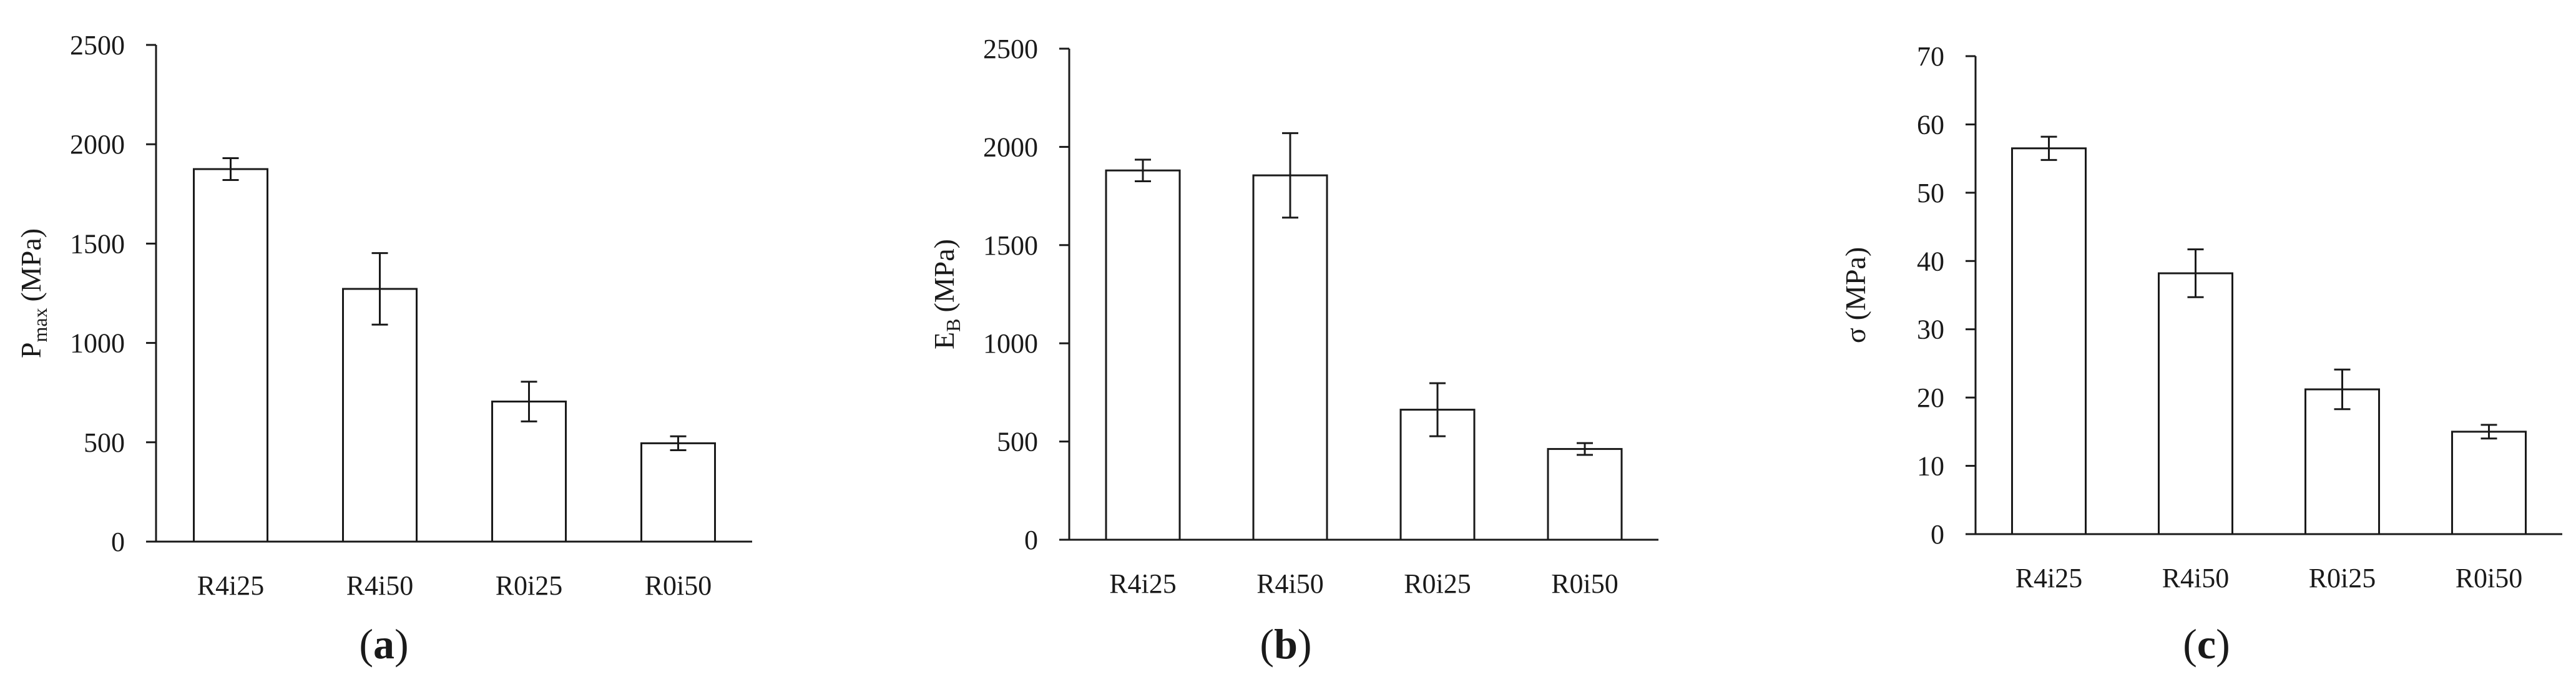 The height and width of the screenshot is (682, 2576). I want to click on y-axis-title-subscript: max, so click(40, 325).